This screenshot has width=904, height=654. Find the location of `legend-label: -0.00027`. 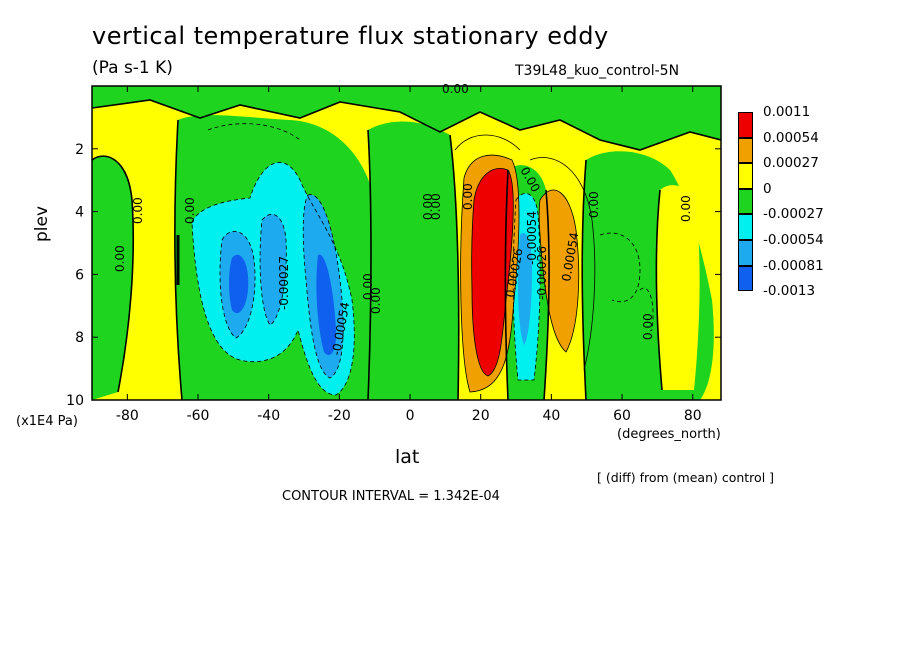

legend-label: -0.00027 is located at coordinates (793, 214).